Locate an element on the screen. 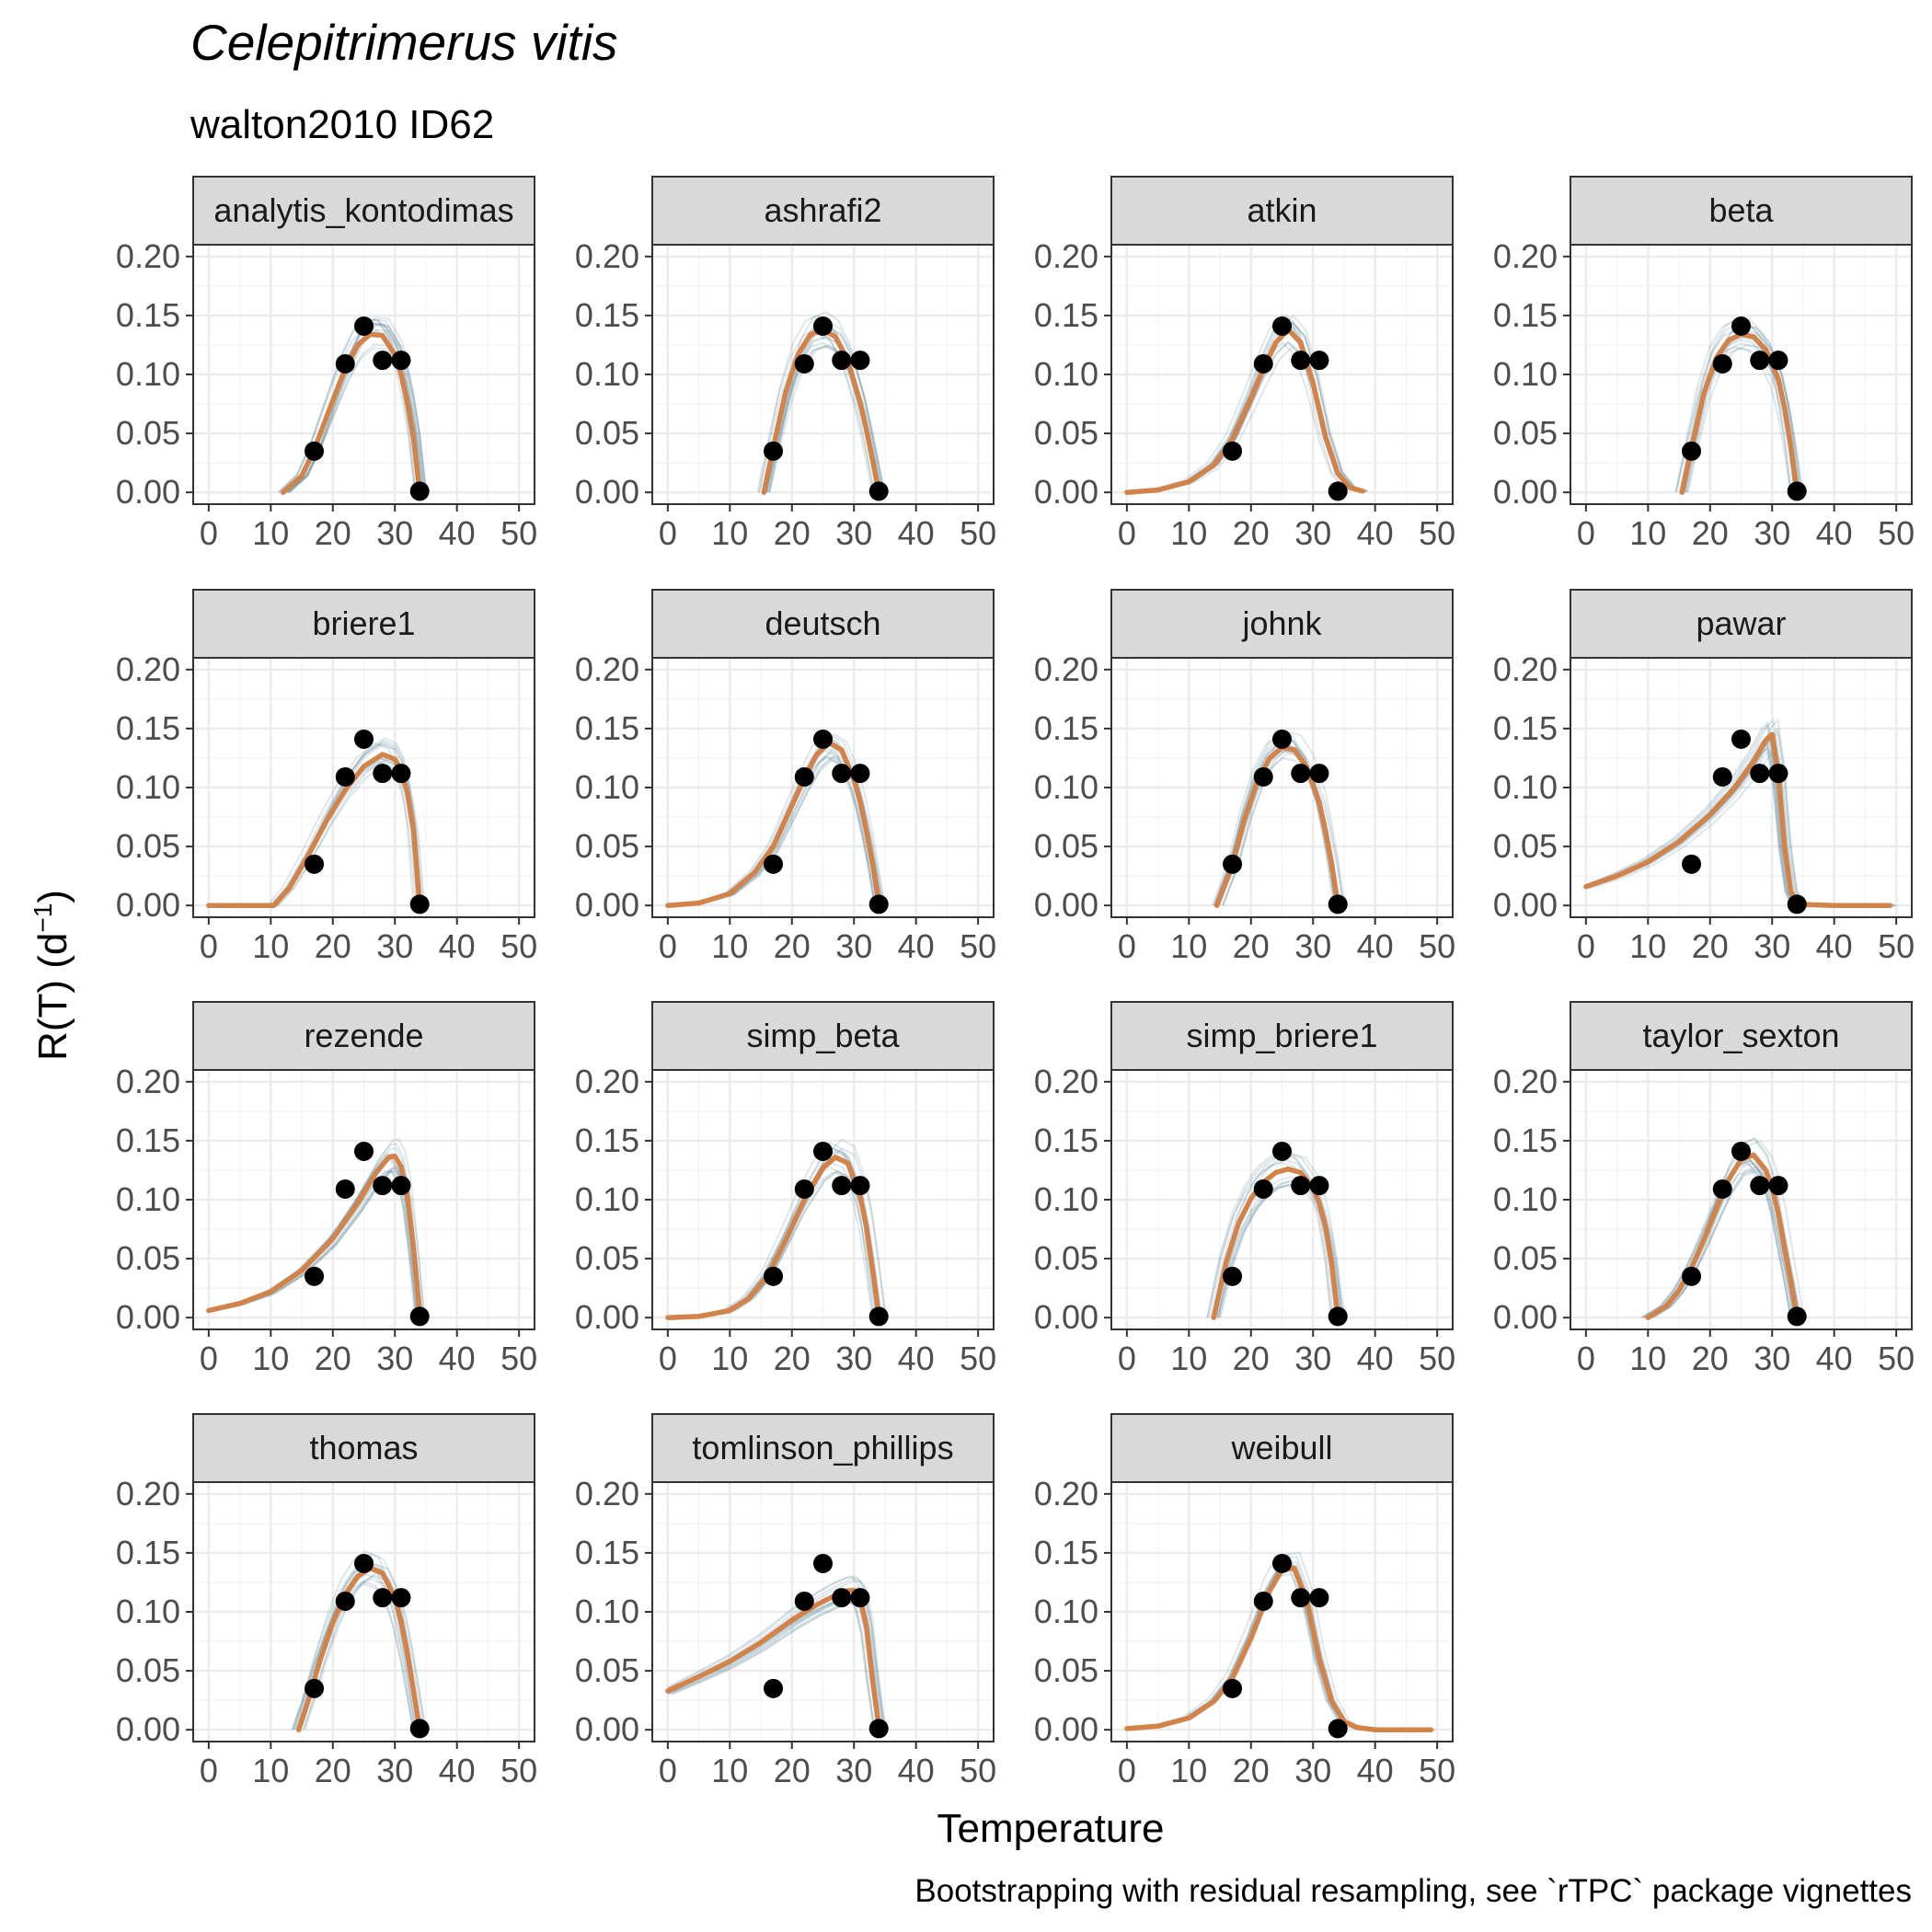  facet-strip-label: tomlinson_phillips is located at coordinates (822, 1447).